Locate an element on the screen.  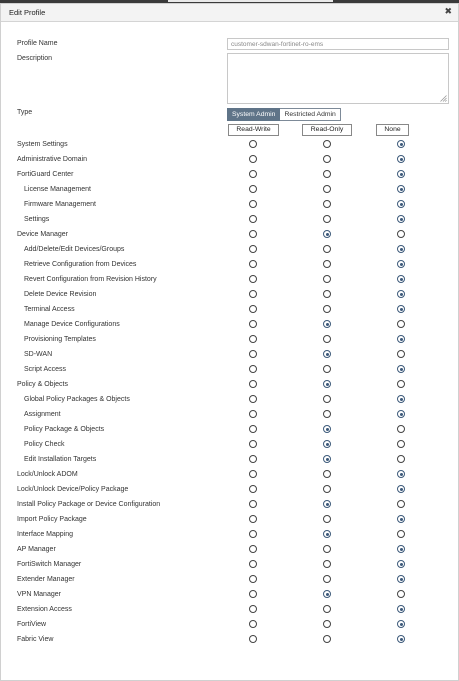
column-read-only-button: Read-Only is located at coordinates (327, 130).